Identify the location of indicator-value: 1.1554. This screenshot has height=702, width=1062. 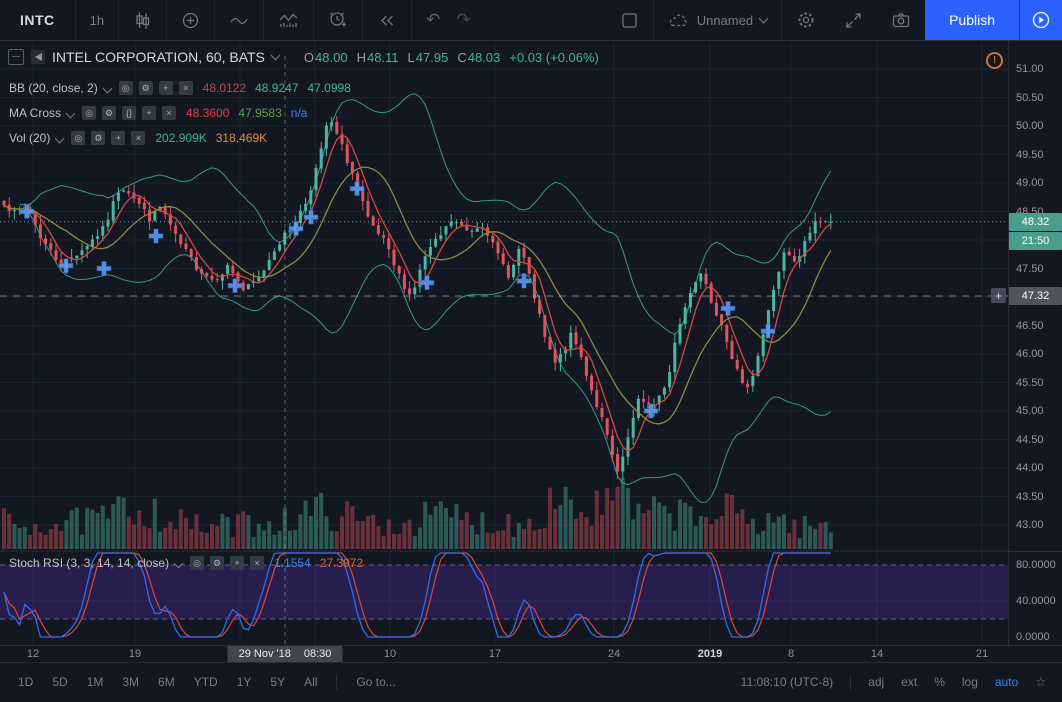
(292, 563).